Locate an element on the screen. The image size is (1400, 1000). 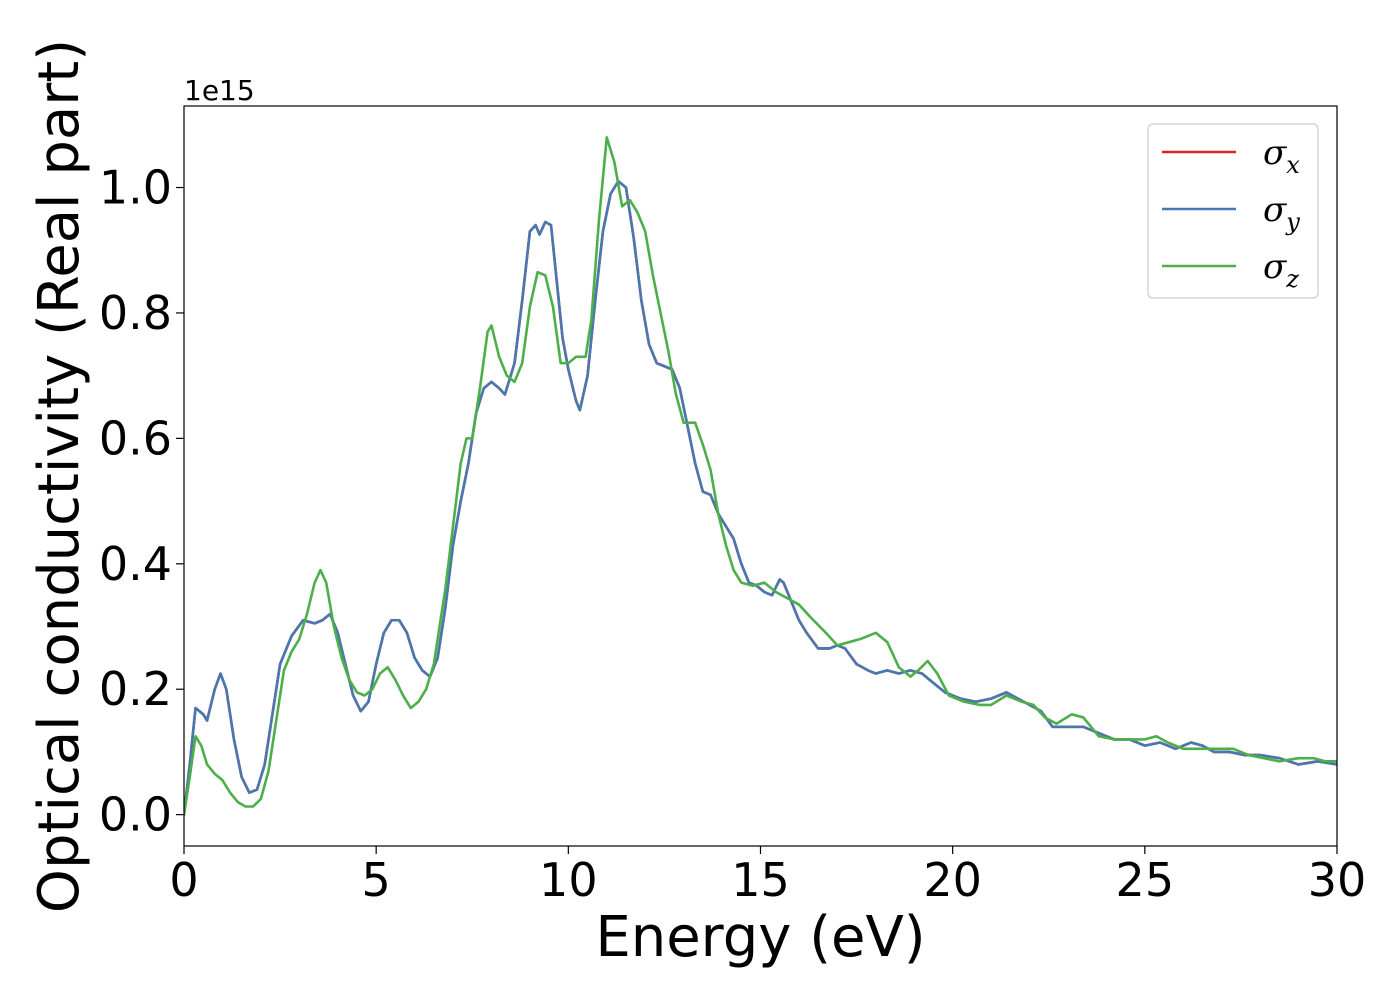
legend-box is located at coordinates (1233, 211).